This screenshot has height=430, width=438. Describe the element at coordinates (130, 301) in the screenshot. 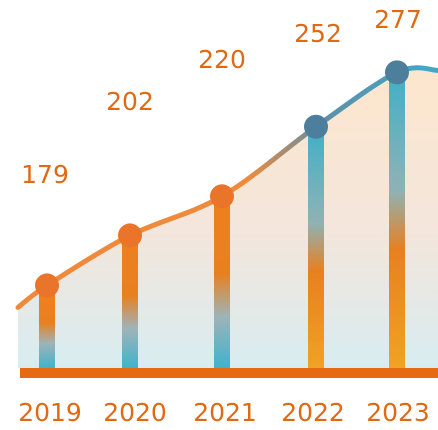

I see `bar-2020` at that location.